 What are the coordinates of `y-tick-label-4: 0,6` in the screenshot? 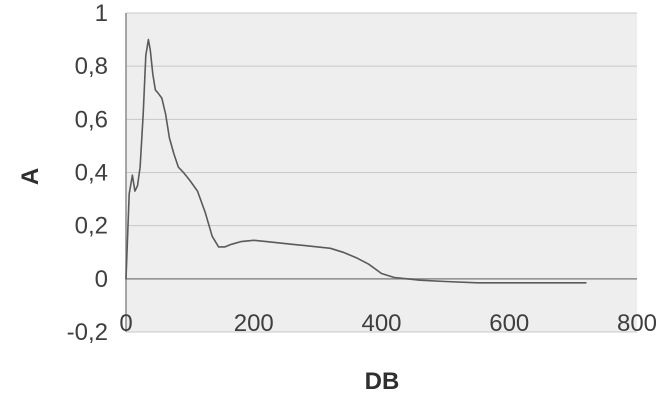 It's located at (91, 119).